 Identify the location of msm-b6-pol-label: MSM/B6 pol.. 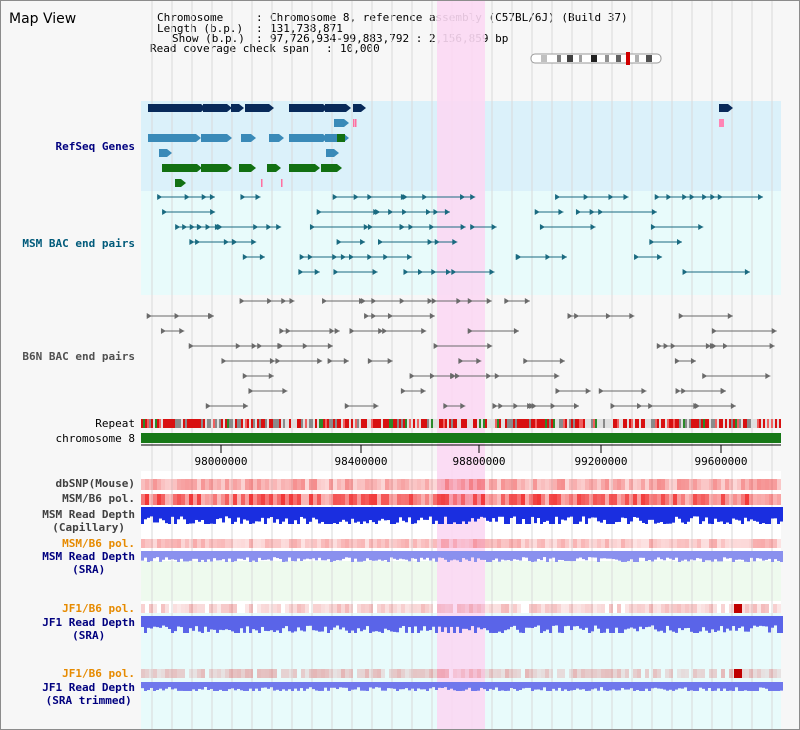
(98, 498).